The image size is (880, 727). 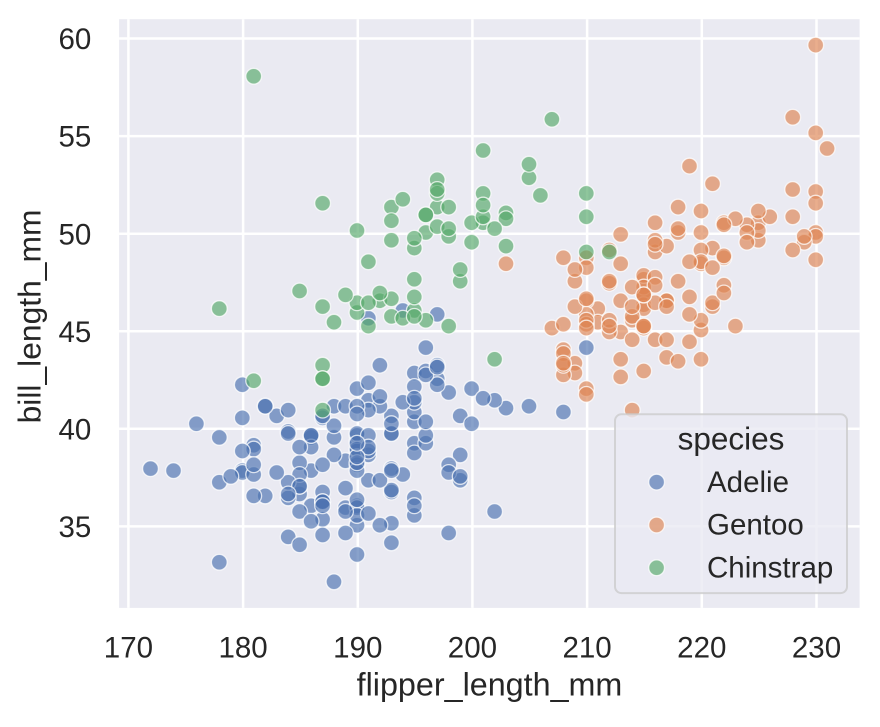 What do you see at coordinates (242, 648) in the screenshot?
I see `svg-text: 180` at bounding box center [242, 648].